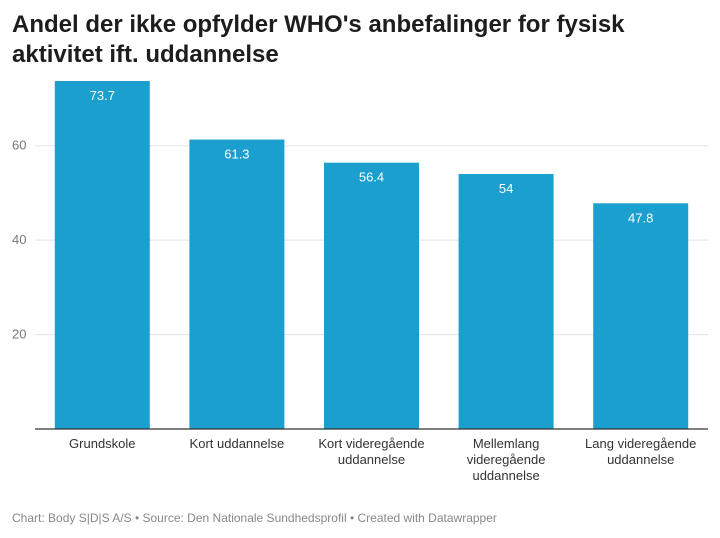 This screenshot has width=720, height=538. I want to click on x-category-label: Lang videregående uddannelse, so click(640, 451).